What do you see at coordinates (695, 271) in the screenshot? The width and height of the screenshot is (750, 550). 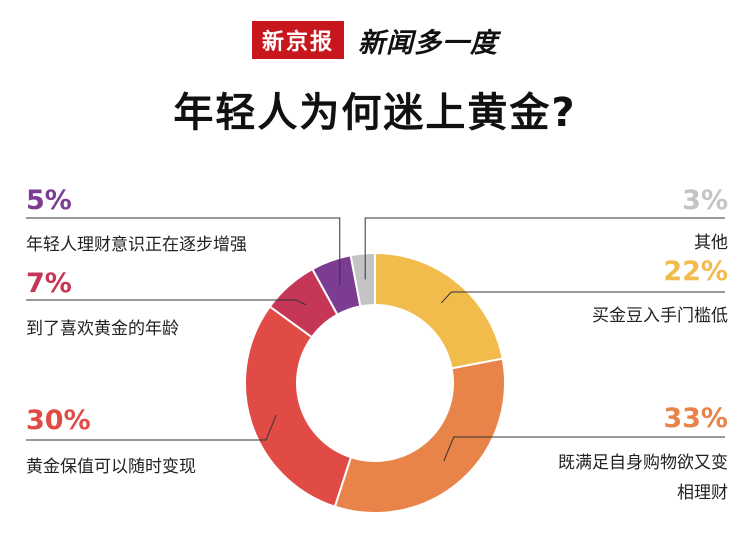 I see `slice-value-1: 22%` at bounding box center [695, 271].